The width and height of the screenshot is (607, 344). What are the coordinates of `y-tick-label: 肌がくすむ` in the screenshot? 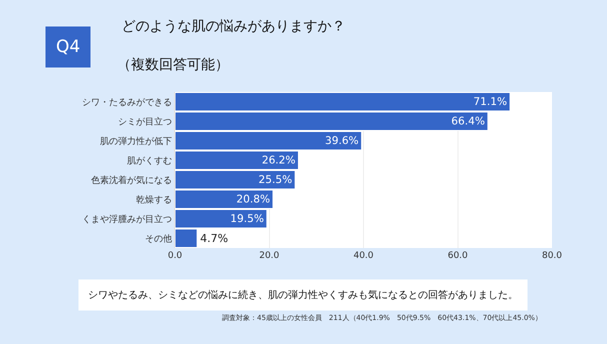 It's located at (149, 161).